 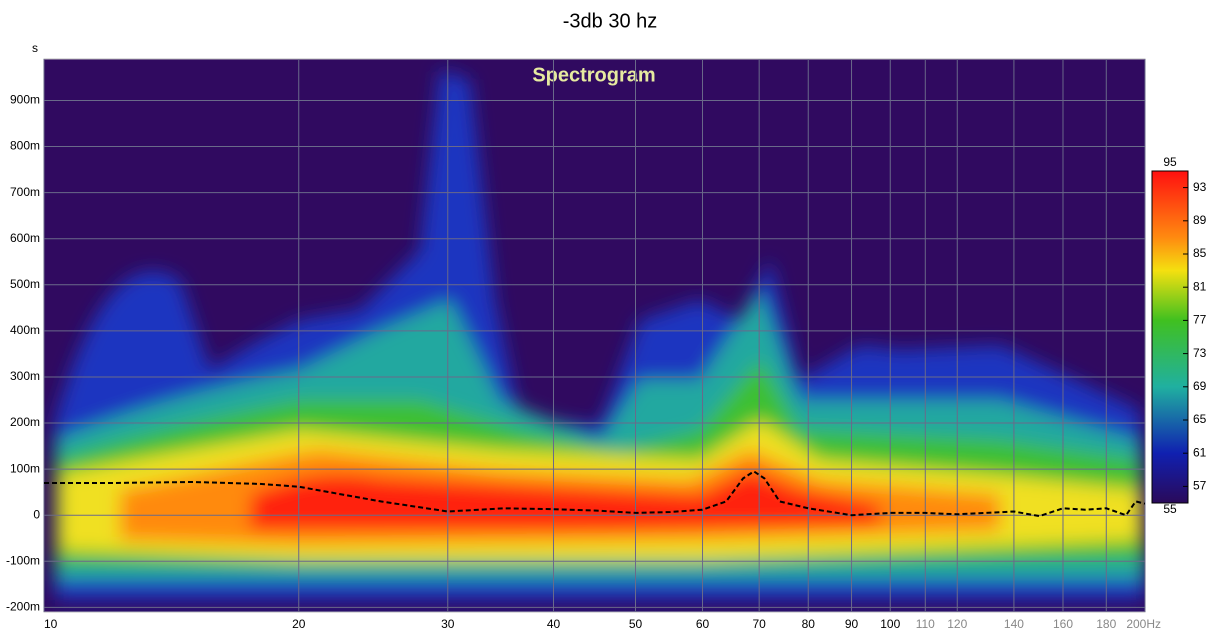 What do you see at coordinates (35, 48) in the screenshot?
I see `y-unit: s` at bounding box center [35, 48].